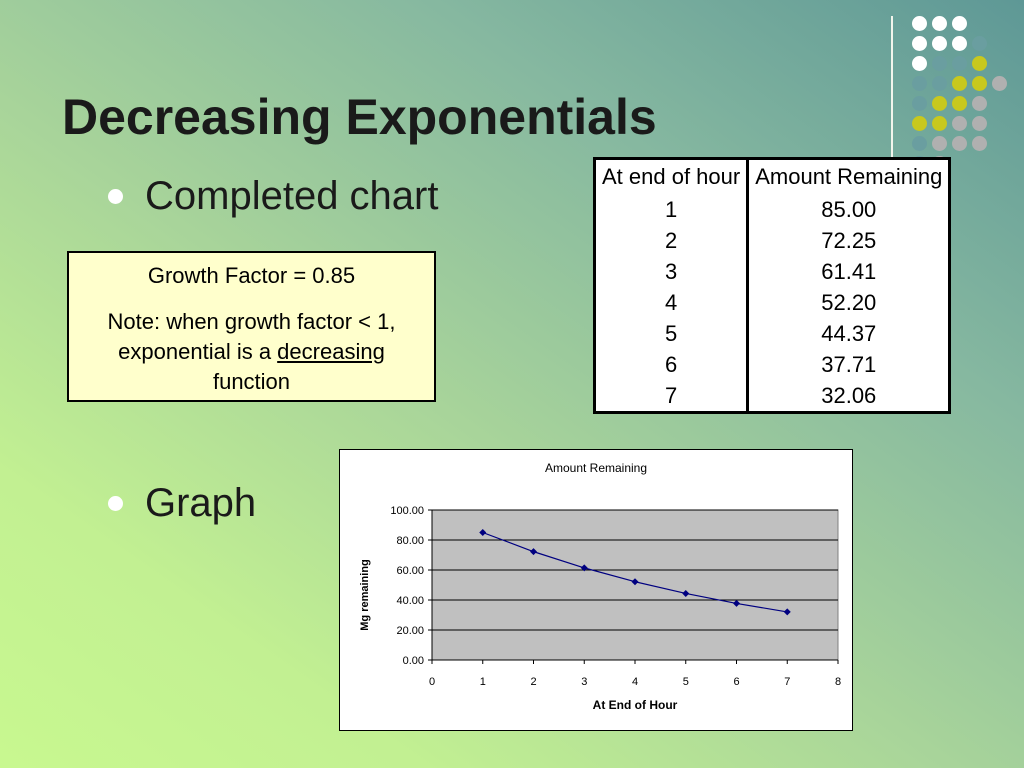 The image size is (1024, 768). What do you see at coordinates (672, 302) in the screenshot?
I see `table-cell: 4` at bounding box center [672, 302].